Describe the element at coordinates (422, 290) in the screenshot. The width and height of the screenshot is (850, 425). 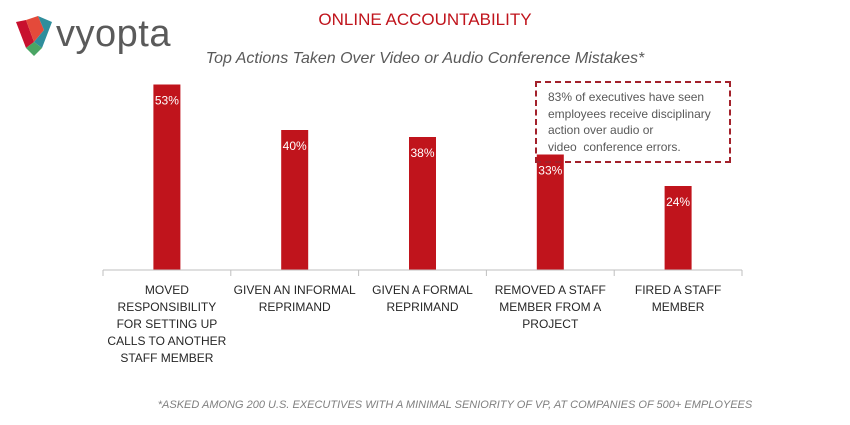
I see `category-label: GIVEN A FORMAL` at that location.